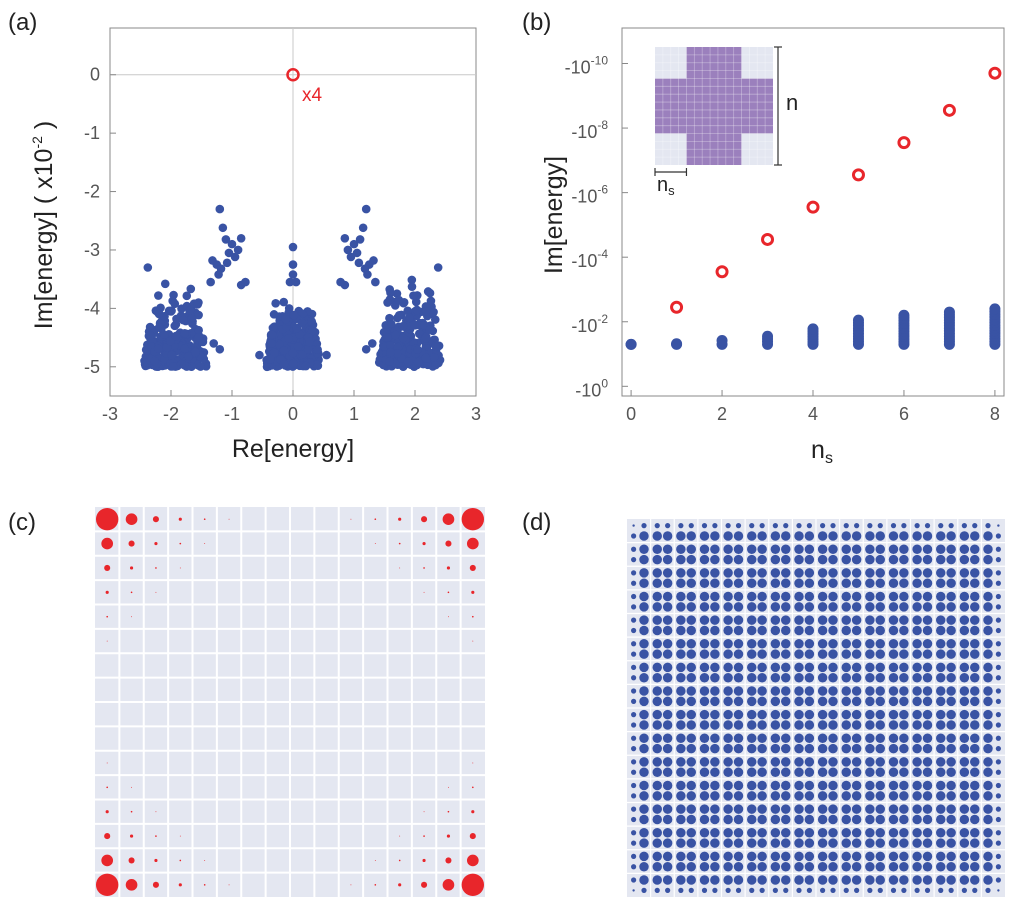  What do you see at coordinates (818, 450) in the screenshot?
I see `panel-b-xlabel: n` at bounding box center [818, 450].